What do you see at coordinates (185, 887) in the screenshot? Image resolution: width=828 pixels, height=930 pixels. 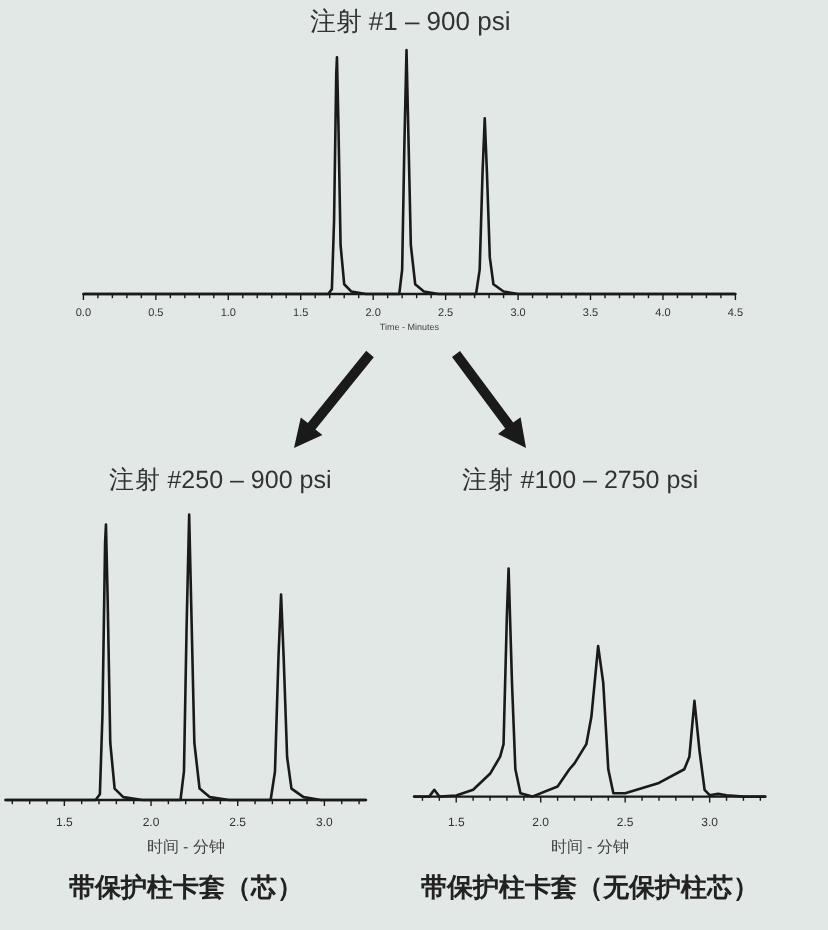 I see `text: 带保护柱卡套（芯）` at bounding box center [185, 887].